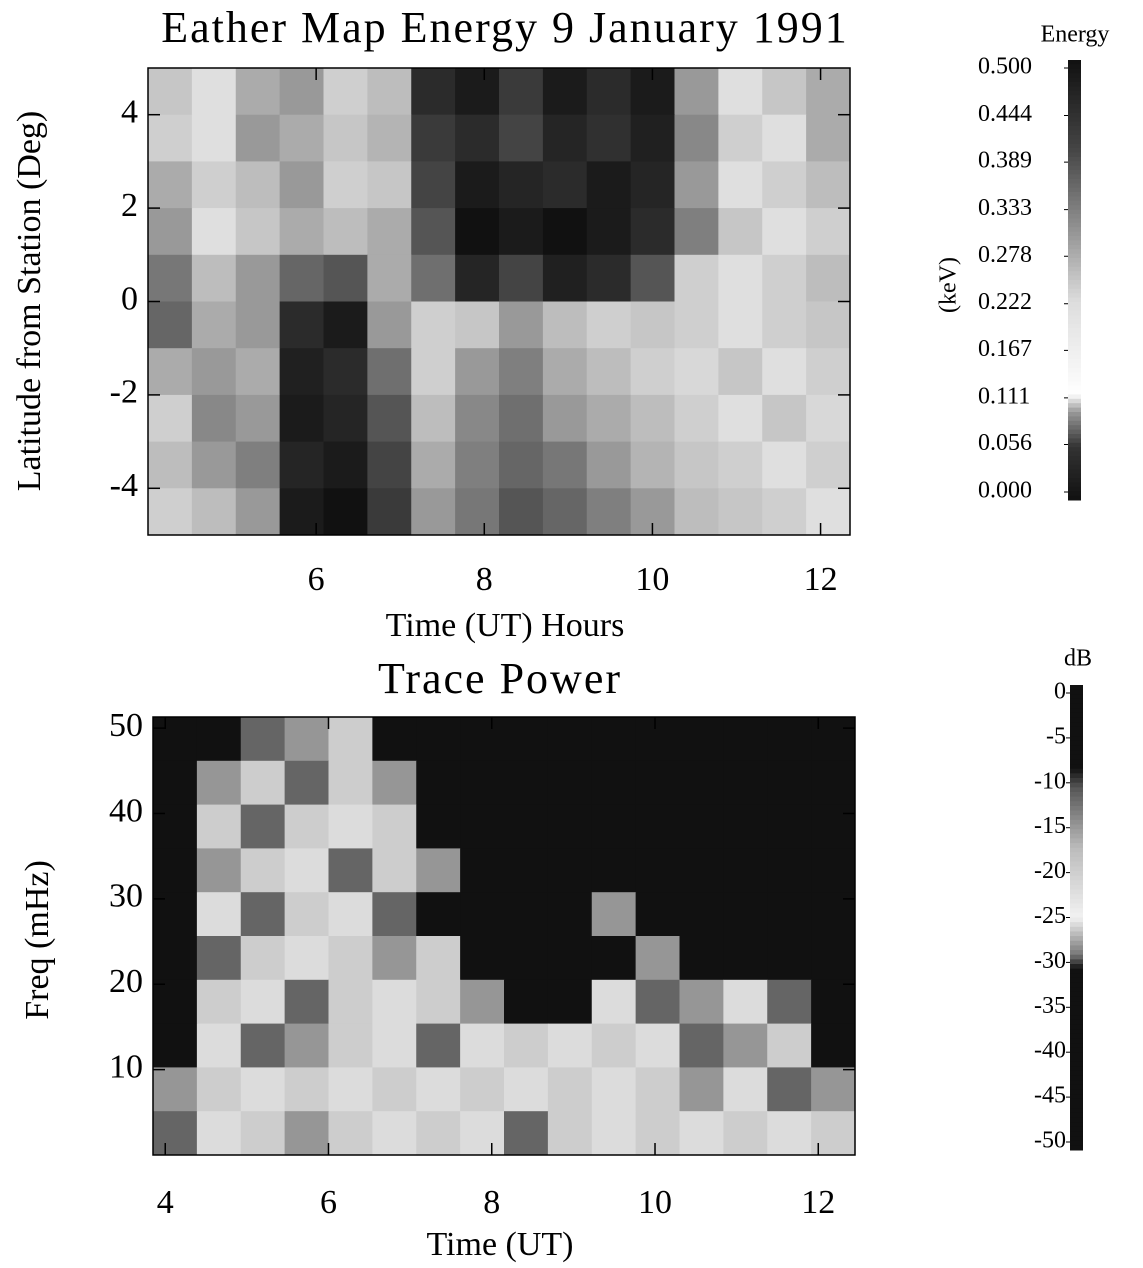 Image resolution: width=1143 pixels, height=1268 pixels. Describe the element at coordinates (126, 725) in the screenshot. I see `y-tick-label: 50` at that location.